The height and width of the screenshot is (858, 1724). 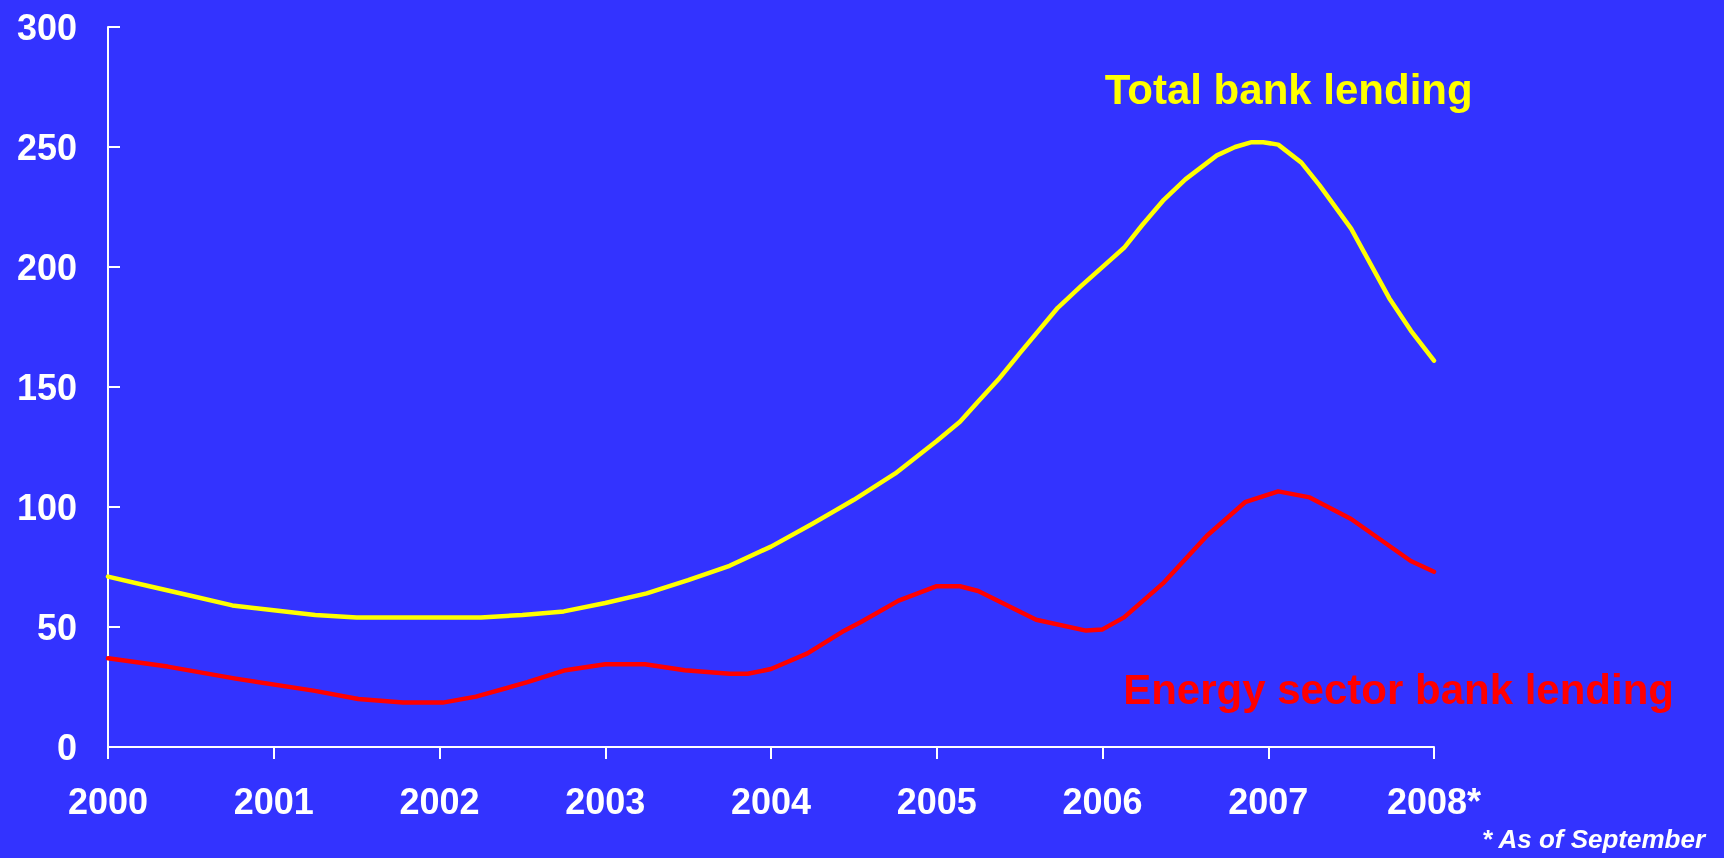 I want to click on x-tick-label: 2001, so click(x=273, y=801).